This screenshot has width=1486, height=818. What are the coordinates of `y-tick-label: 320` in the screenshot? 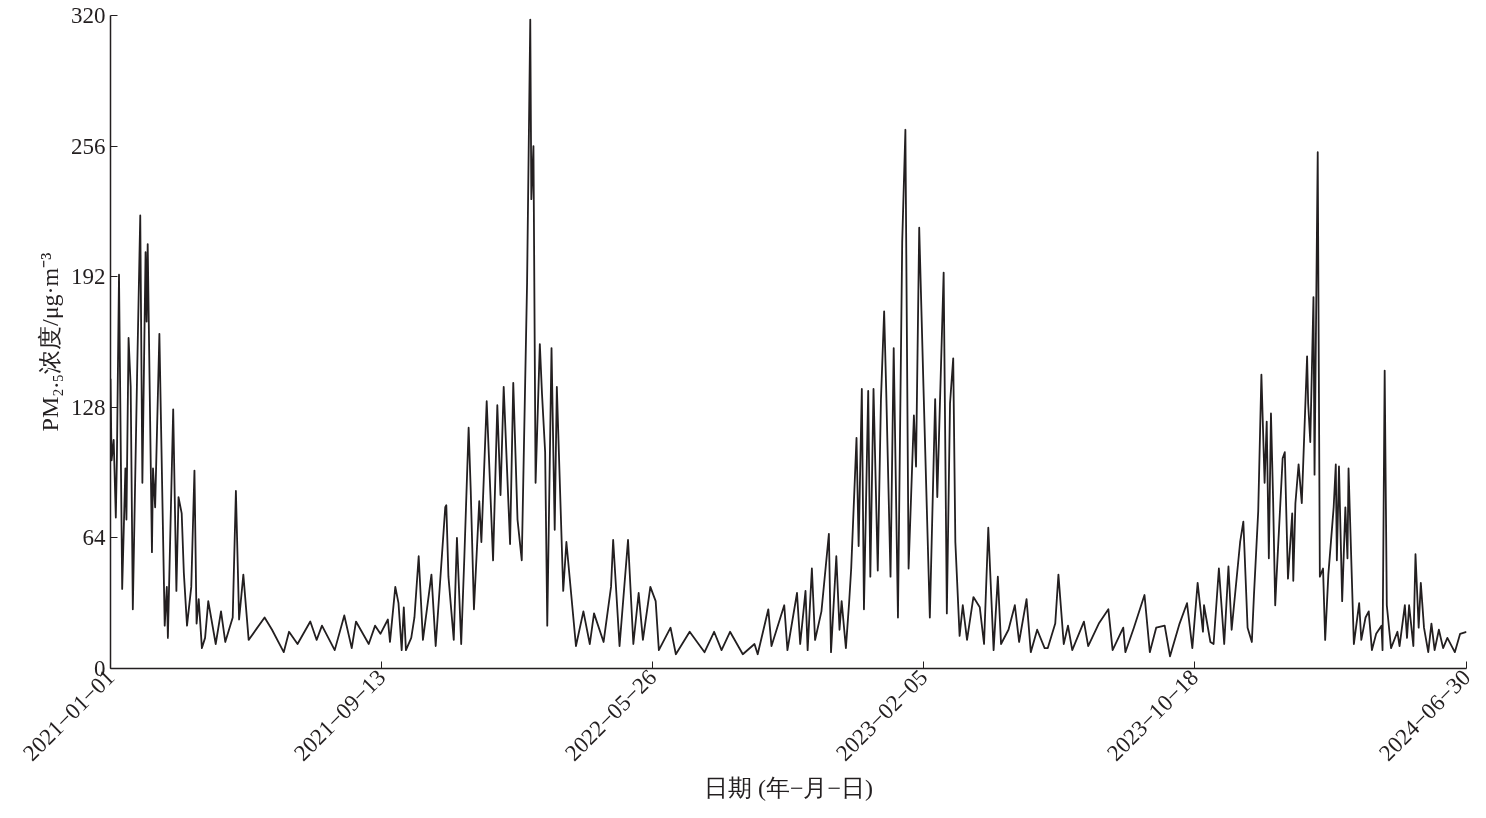 It's located at (88, 15).